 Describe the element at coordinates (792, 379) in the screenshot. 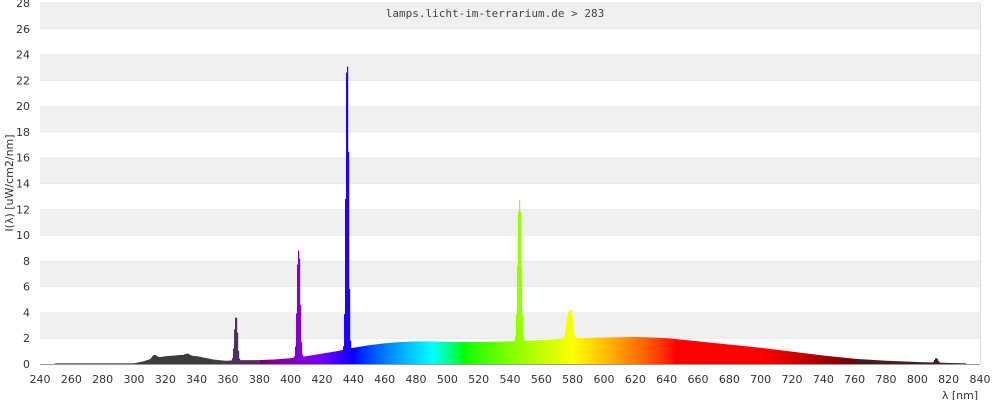

I see `x-tick-label: 720` at that location.